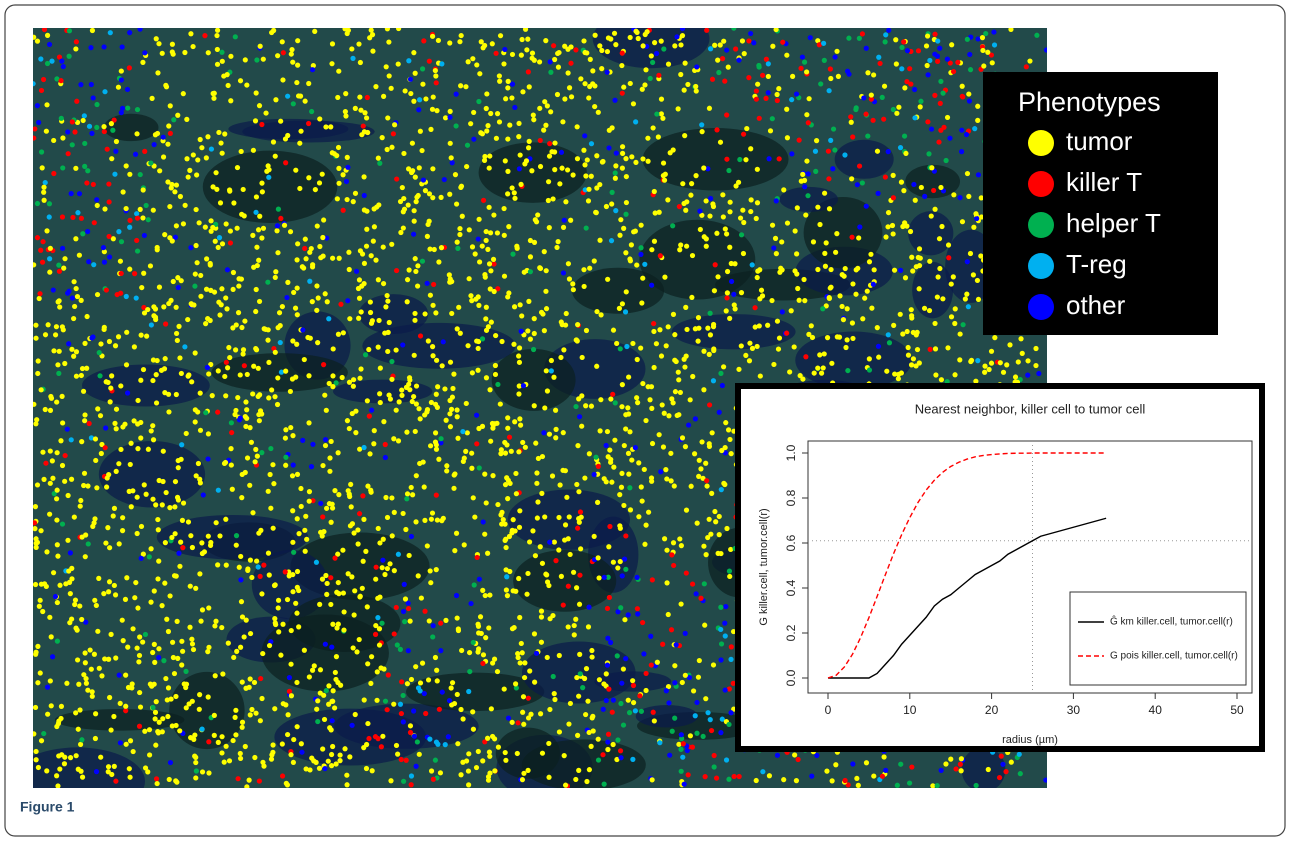 This screenshot has height=846, width=1290. Describe the element at coordinates (791, 632) in the screenshot. I see `y-tick-label: 0.2` at that location.